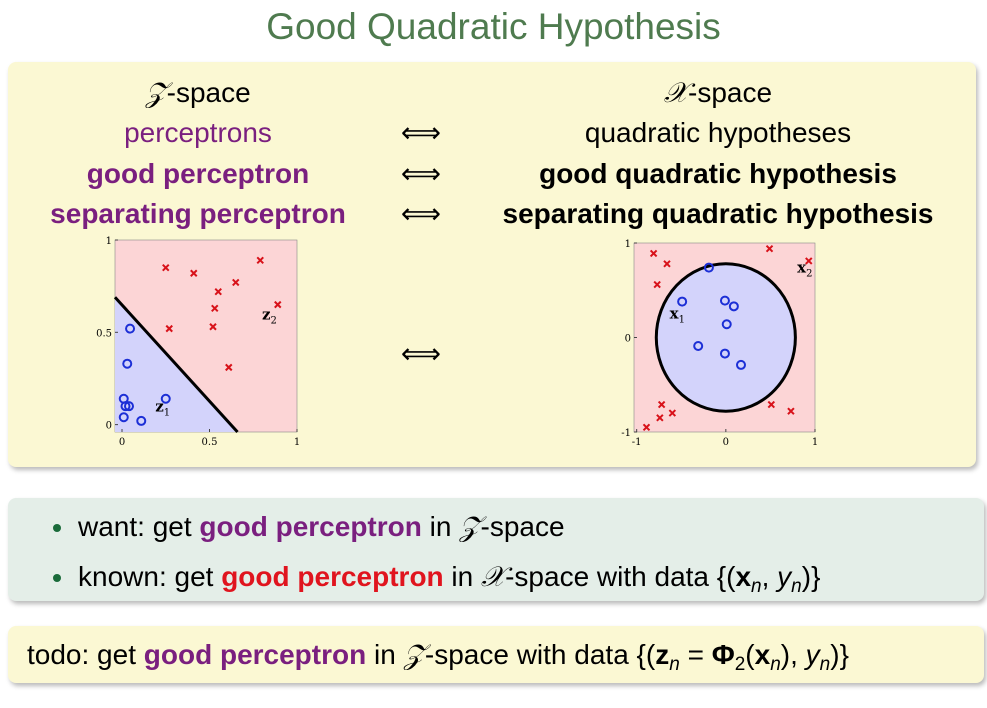 The image size is (987, 708). I want to click on row-left: perceptrons, so click(198, 133).